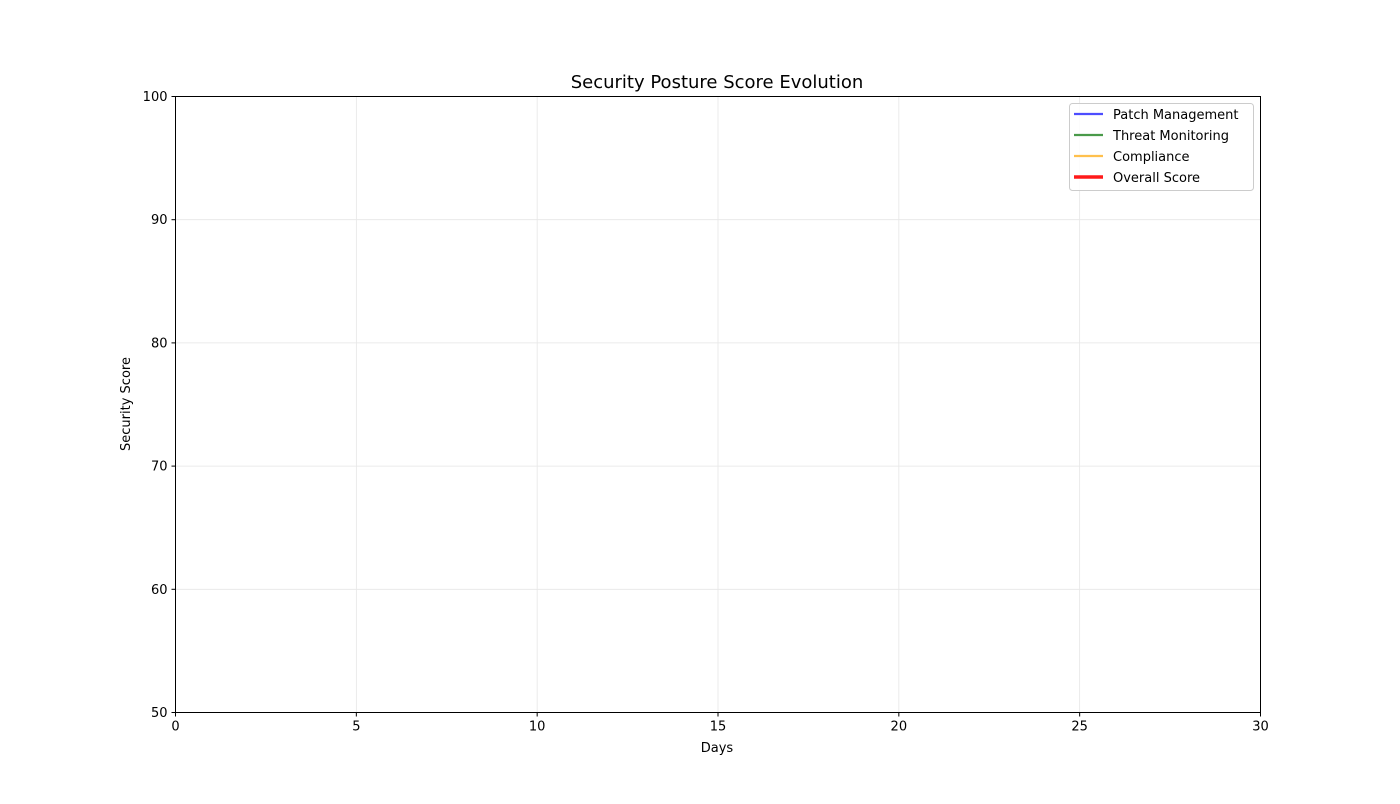 The width and height of the screenshot is (1400, 804). I want to click on x-axis-label: Days, so click(717, 748).